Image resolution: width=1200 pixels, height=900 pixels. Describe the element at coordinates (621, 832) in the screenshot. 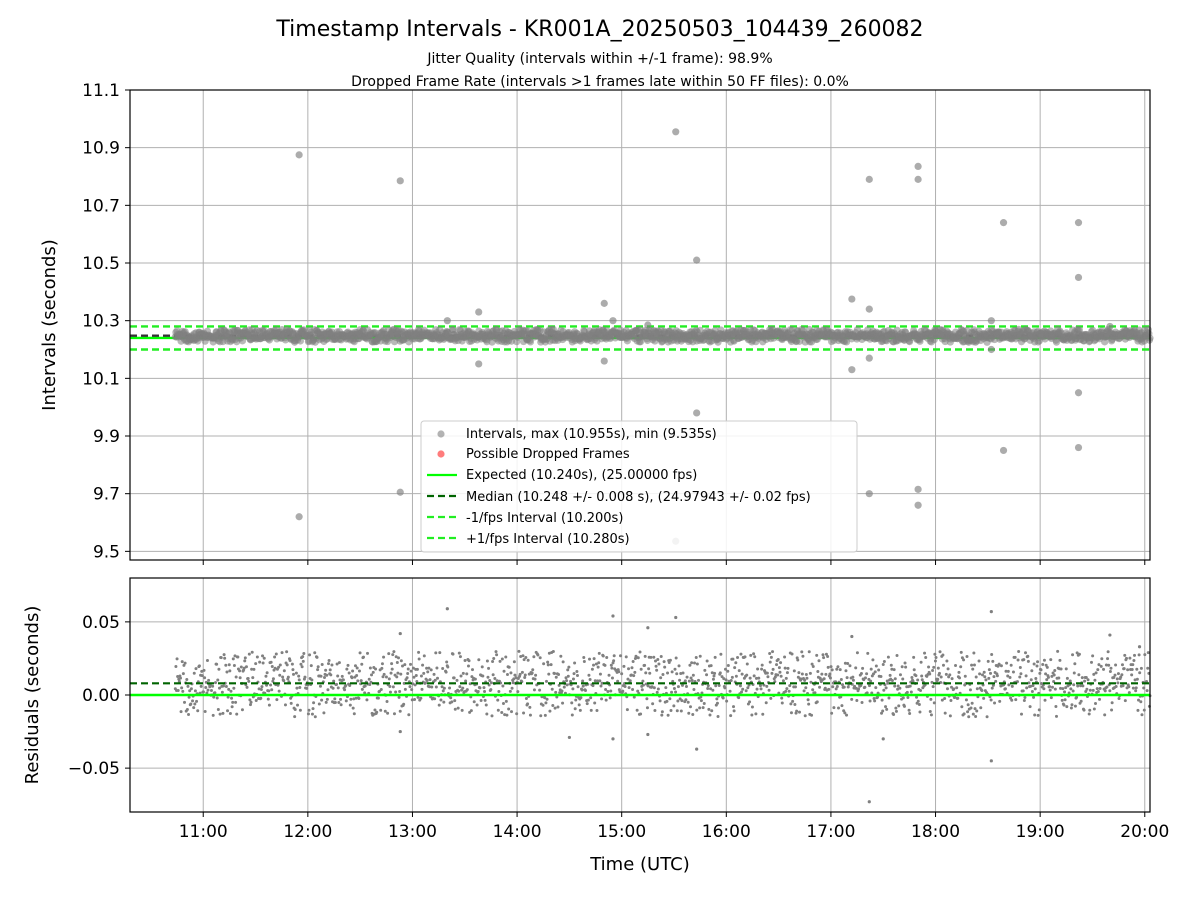

I see `x-tick-label: 15:00` at that location.